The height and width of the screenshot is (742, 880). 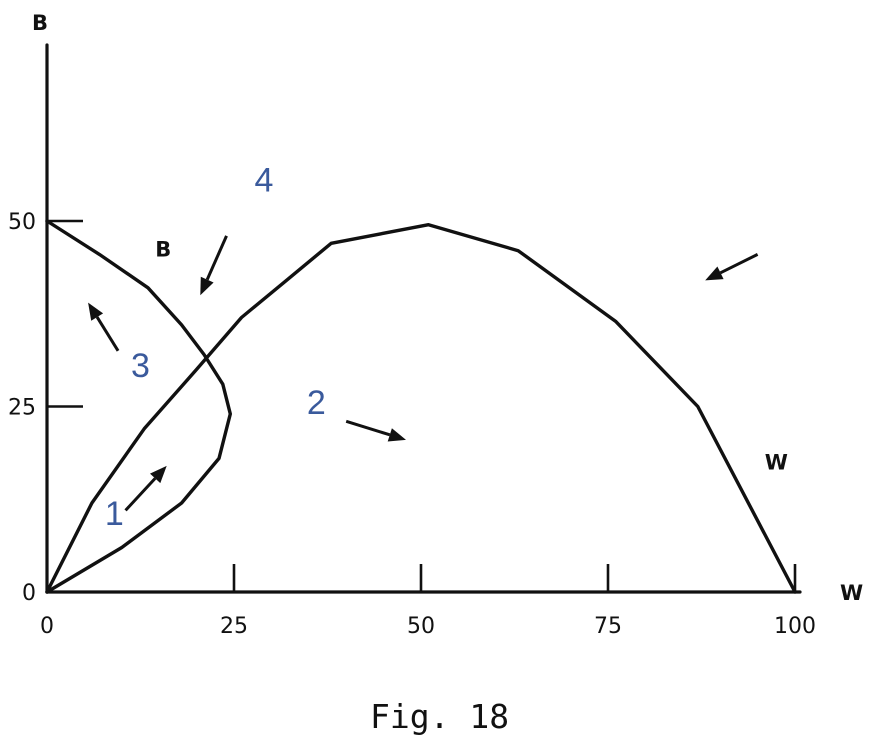 I want to click on x-tick-label: 25, so click(x=234, y=626).